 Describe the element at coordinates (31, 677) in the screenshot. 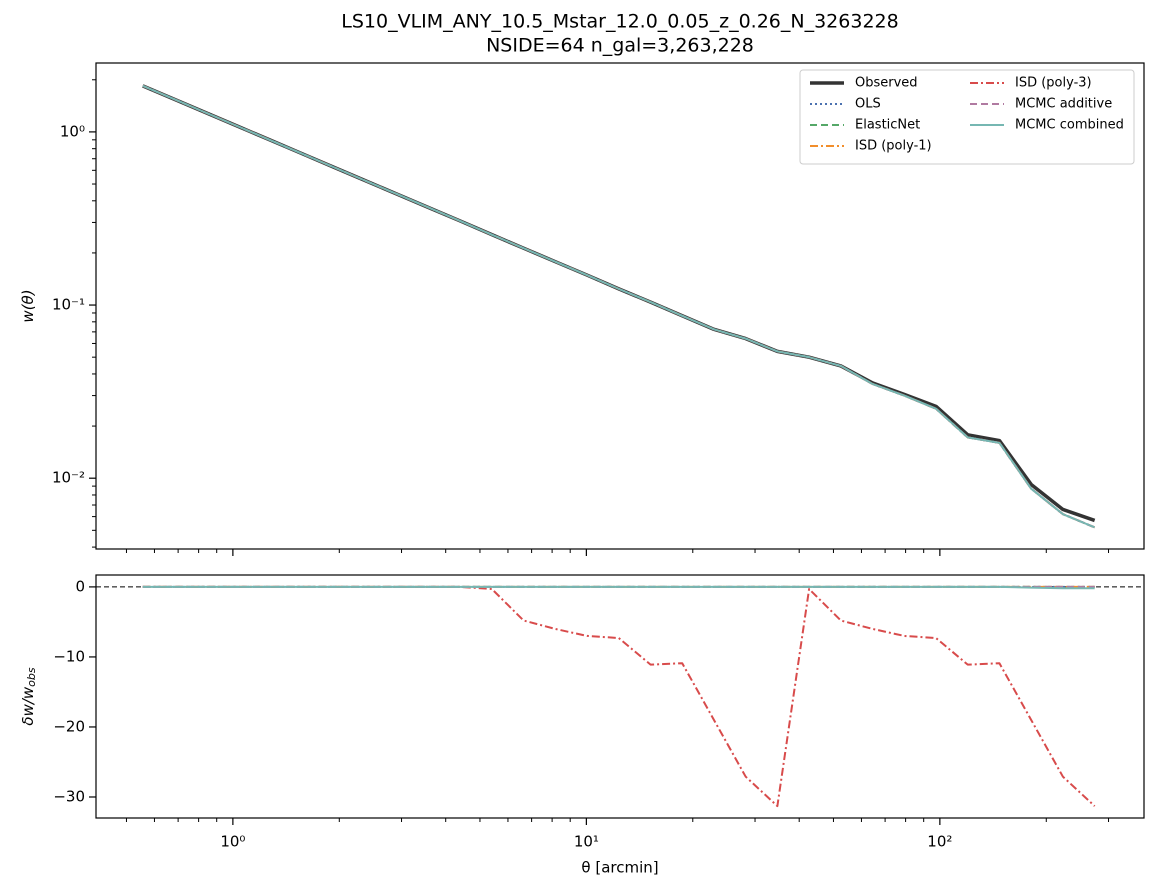

I see `y-axis-label-subscript: obs` at that location.